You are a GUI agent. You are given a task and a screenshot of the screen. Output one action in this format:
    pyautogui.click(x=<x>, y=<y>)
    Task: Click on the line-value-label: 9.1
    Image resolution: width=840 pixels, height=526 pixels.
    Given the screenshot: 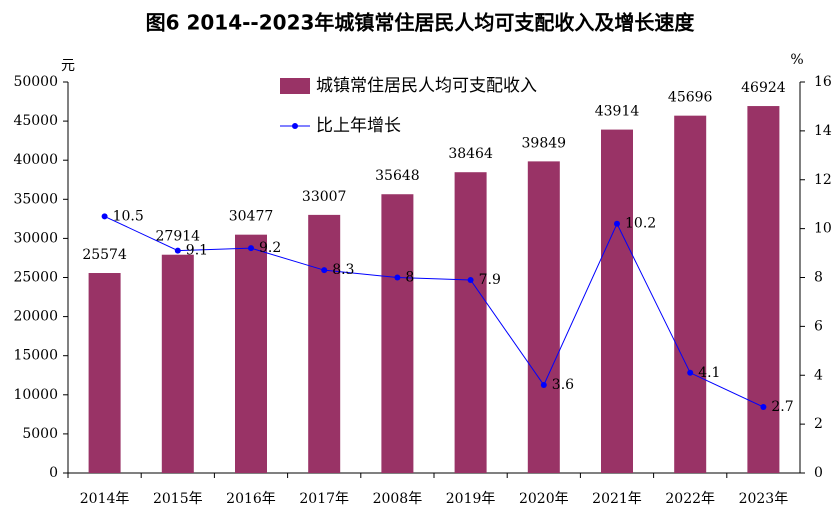 What is the action you would take?
    pyautogui.click(x=197, y=251)
    